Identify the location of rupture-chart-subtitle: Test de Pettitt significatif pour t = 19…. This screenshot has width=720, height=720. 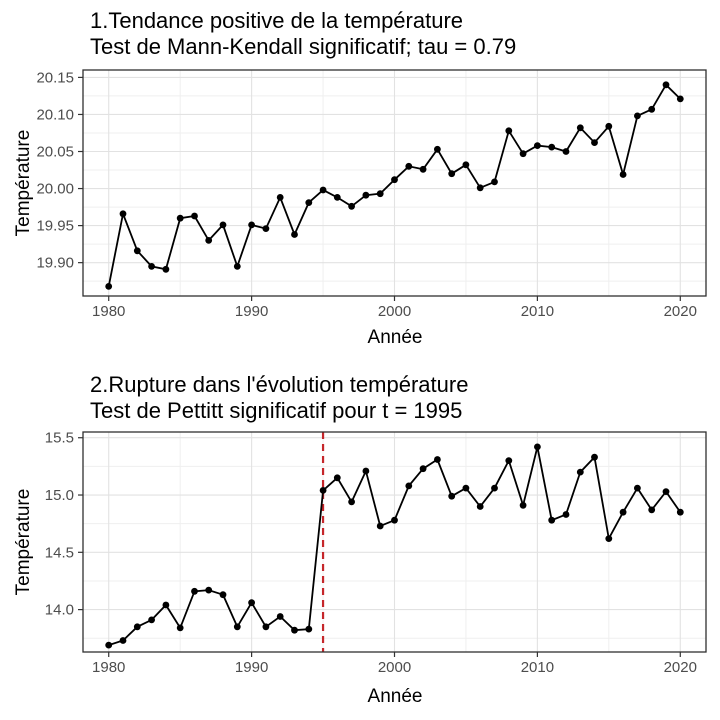
(276, 410).